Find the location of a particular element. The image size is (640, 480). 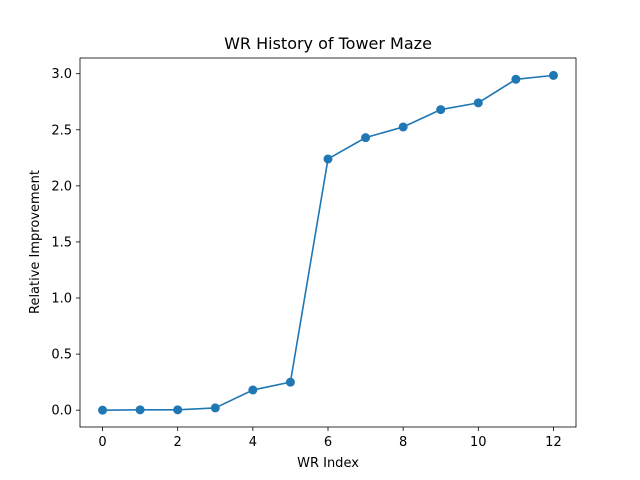

y-tick-label: 0.5 is located at coordinates (61, 355).